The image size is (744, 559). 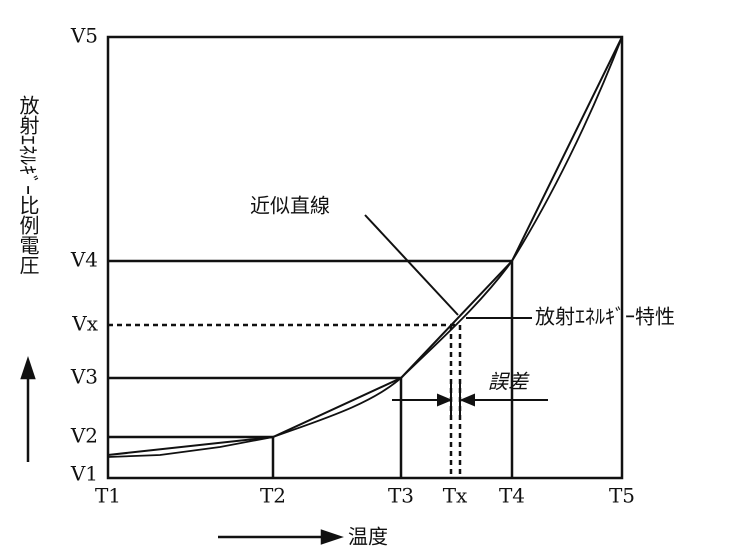 I want to click on y-label: V1, so click(x=84, y=474).